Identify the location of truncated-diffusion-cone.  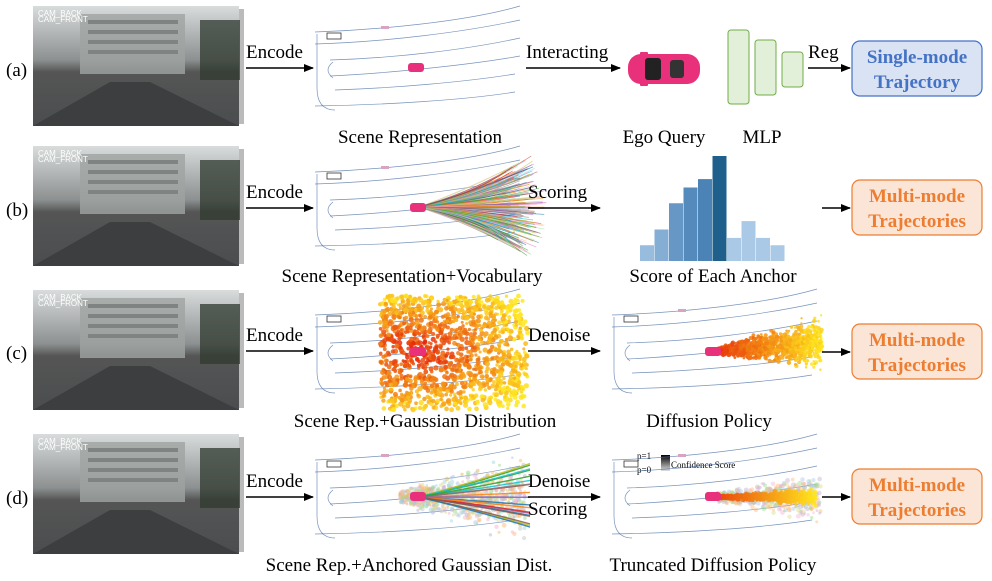
(768, 500).